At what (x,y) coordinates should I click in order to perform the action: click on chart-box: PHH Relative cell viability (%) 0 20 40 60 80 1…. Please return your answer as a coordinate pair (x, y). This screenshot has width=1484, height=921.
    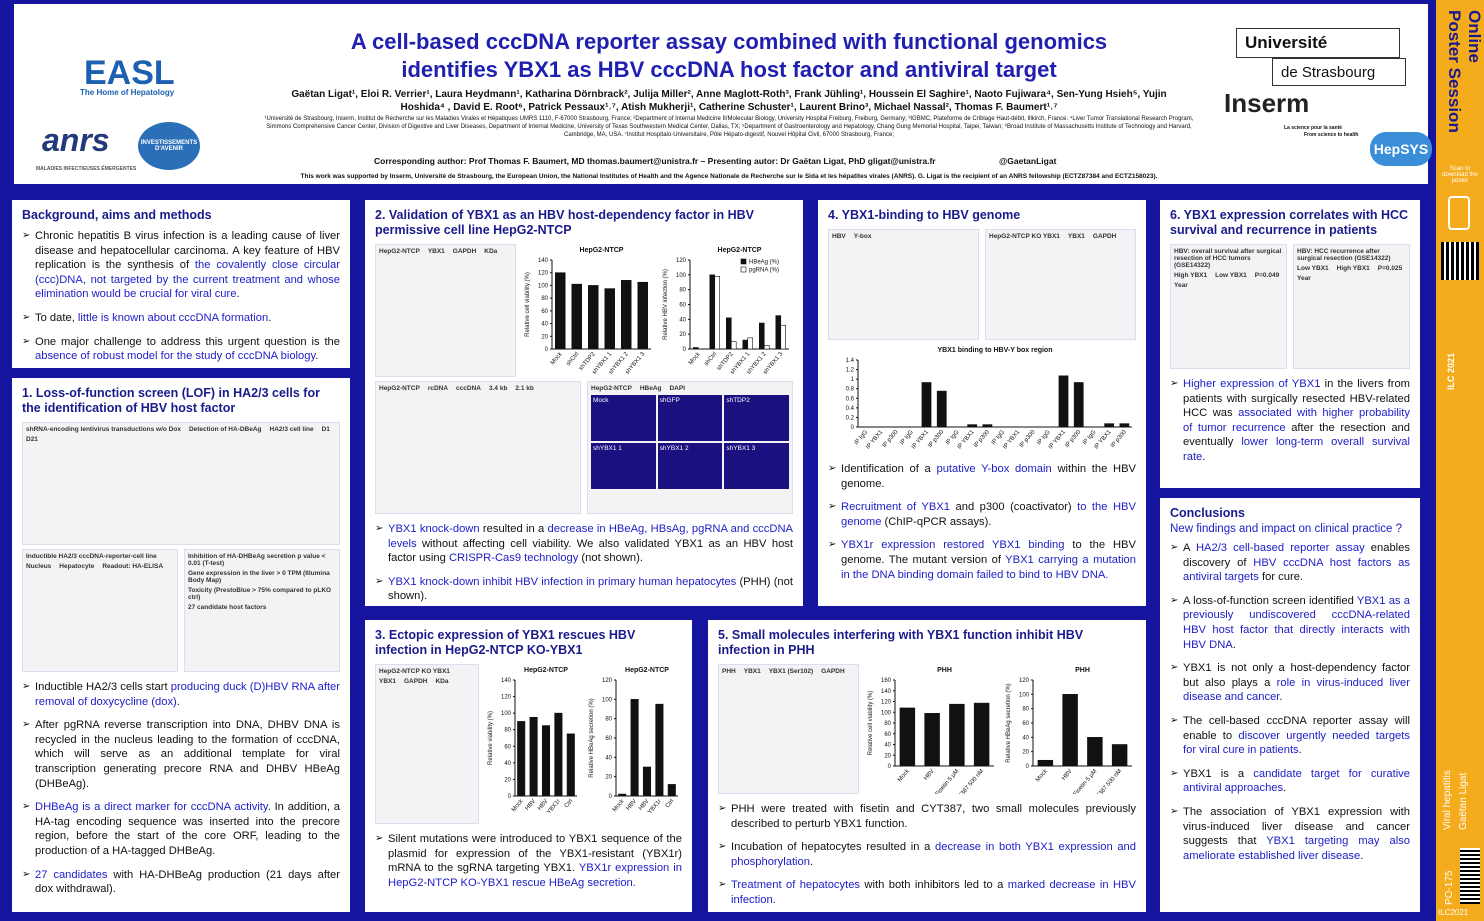
    Looking at the image, I should click on (931, 729).